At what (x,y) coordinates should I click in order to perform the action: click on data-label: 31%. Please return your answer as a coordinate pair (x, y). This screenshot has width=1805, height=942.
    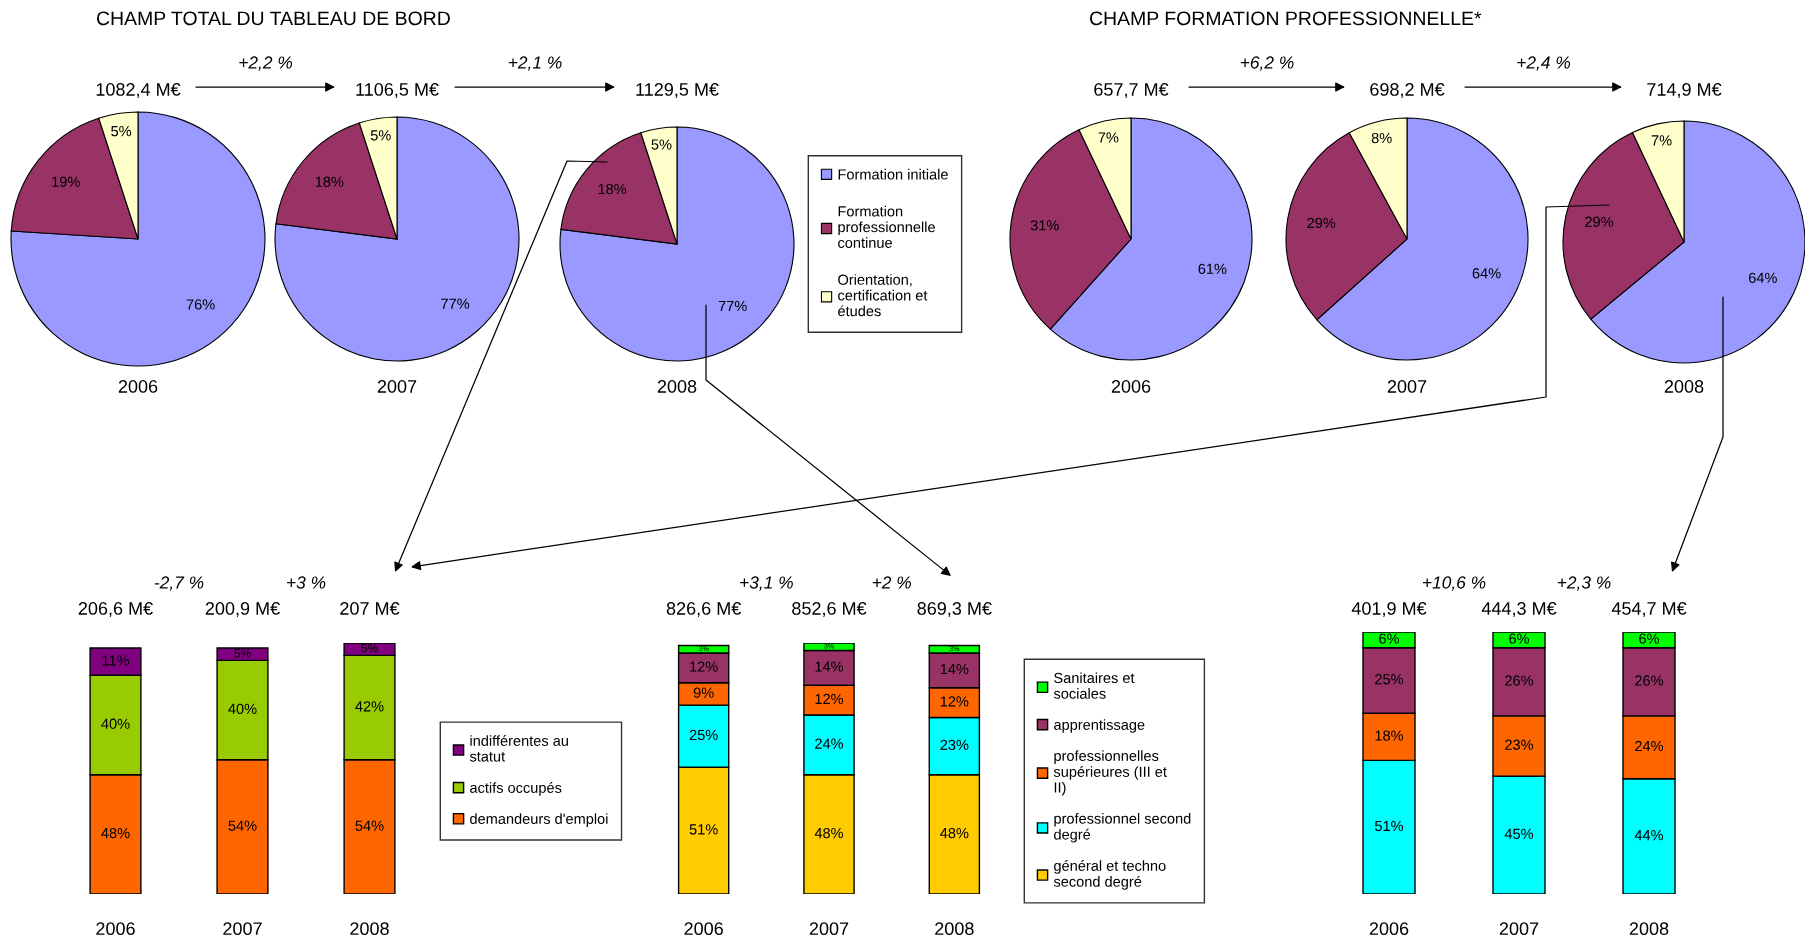
    Looking at the image, I should click on (1044, 225).